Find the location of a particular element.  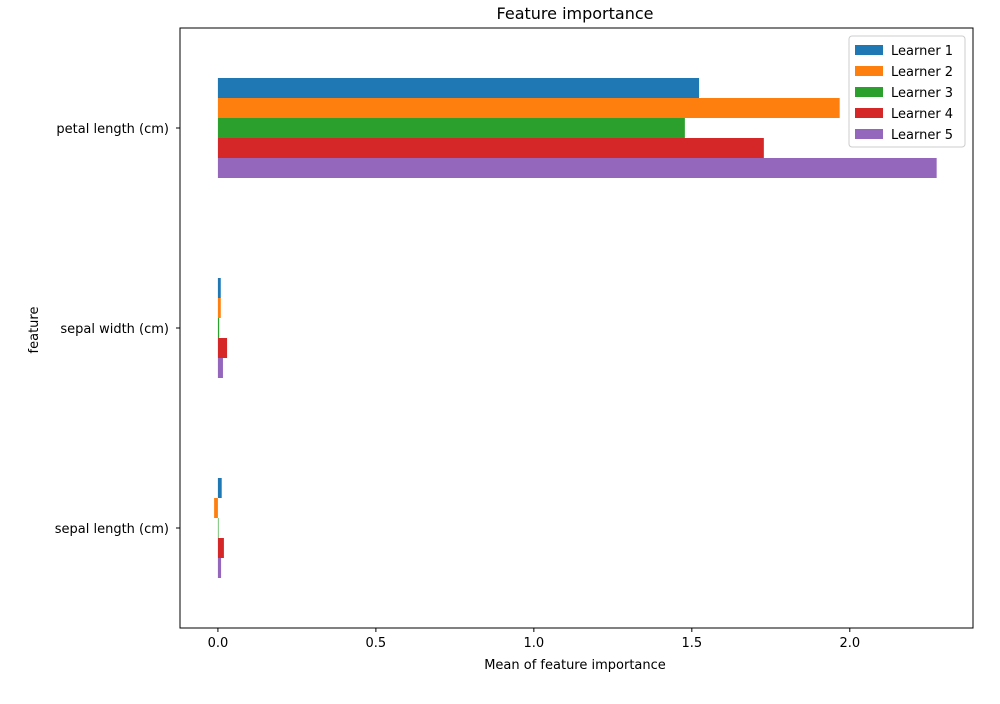

chart-title: Feature importance is located at coordinates (575, 13).